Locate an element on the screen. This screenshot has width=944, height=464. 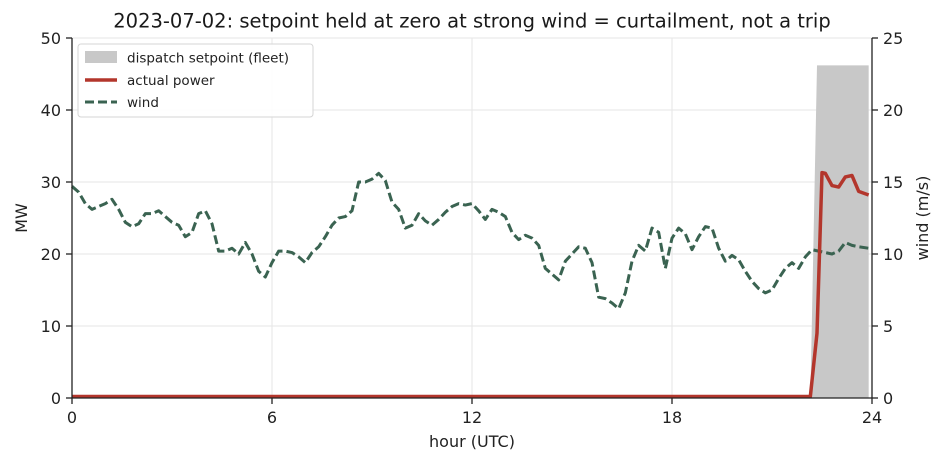
y-tick-label: 10 is located at coordinates (51, 326).